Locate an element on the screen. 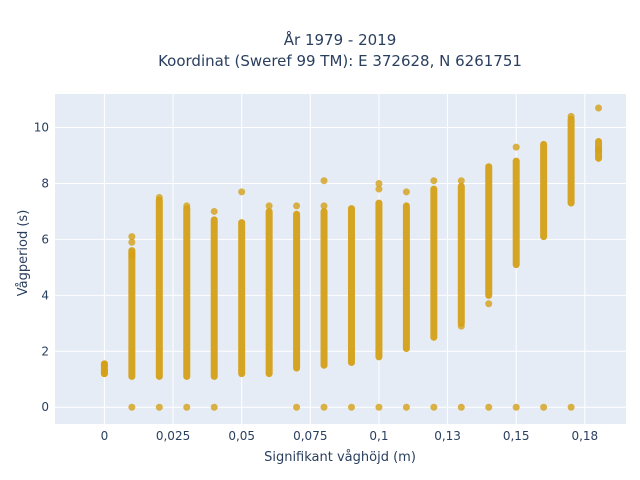 The height and width of the screenshot is (480, 640). x-tick-label: 0 is located at coordinates (105, 436).